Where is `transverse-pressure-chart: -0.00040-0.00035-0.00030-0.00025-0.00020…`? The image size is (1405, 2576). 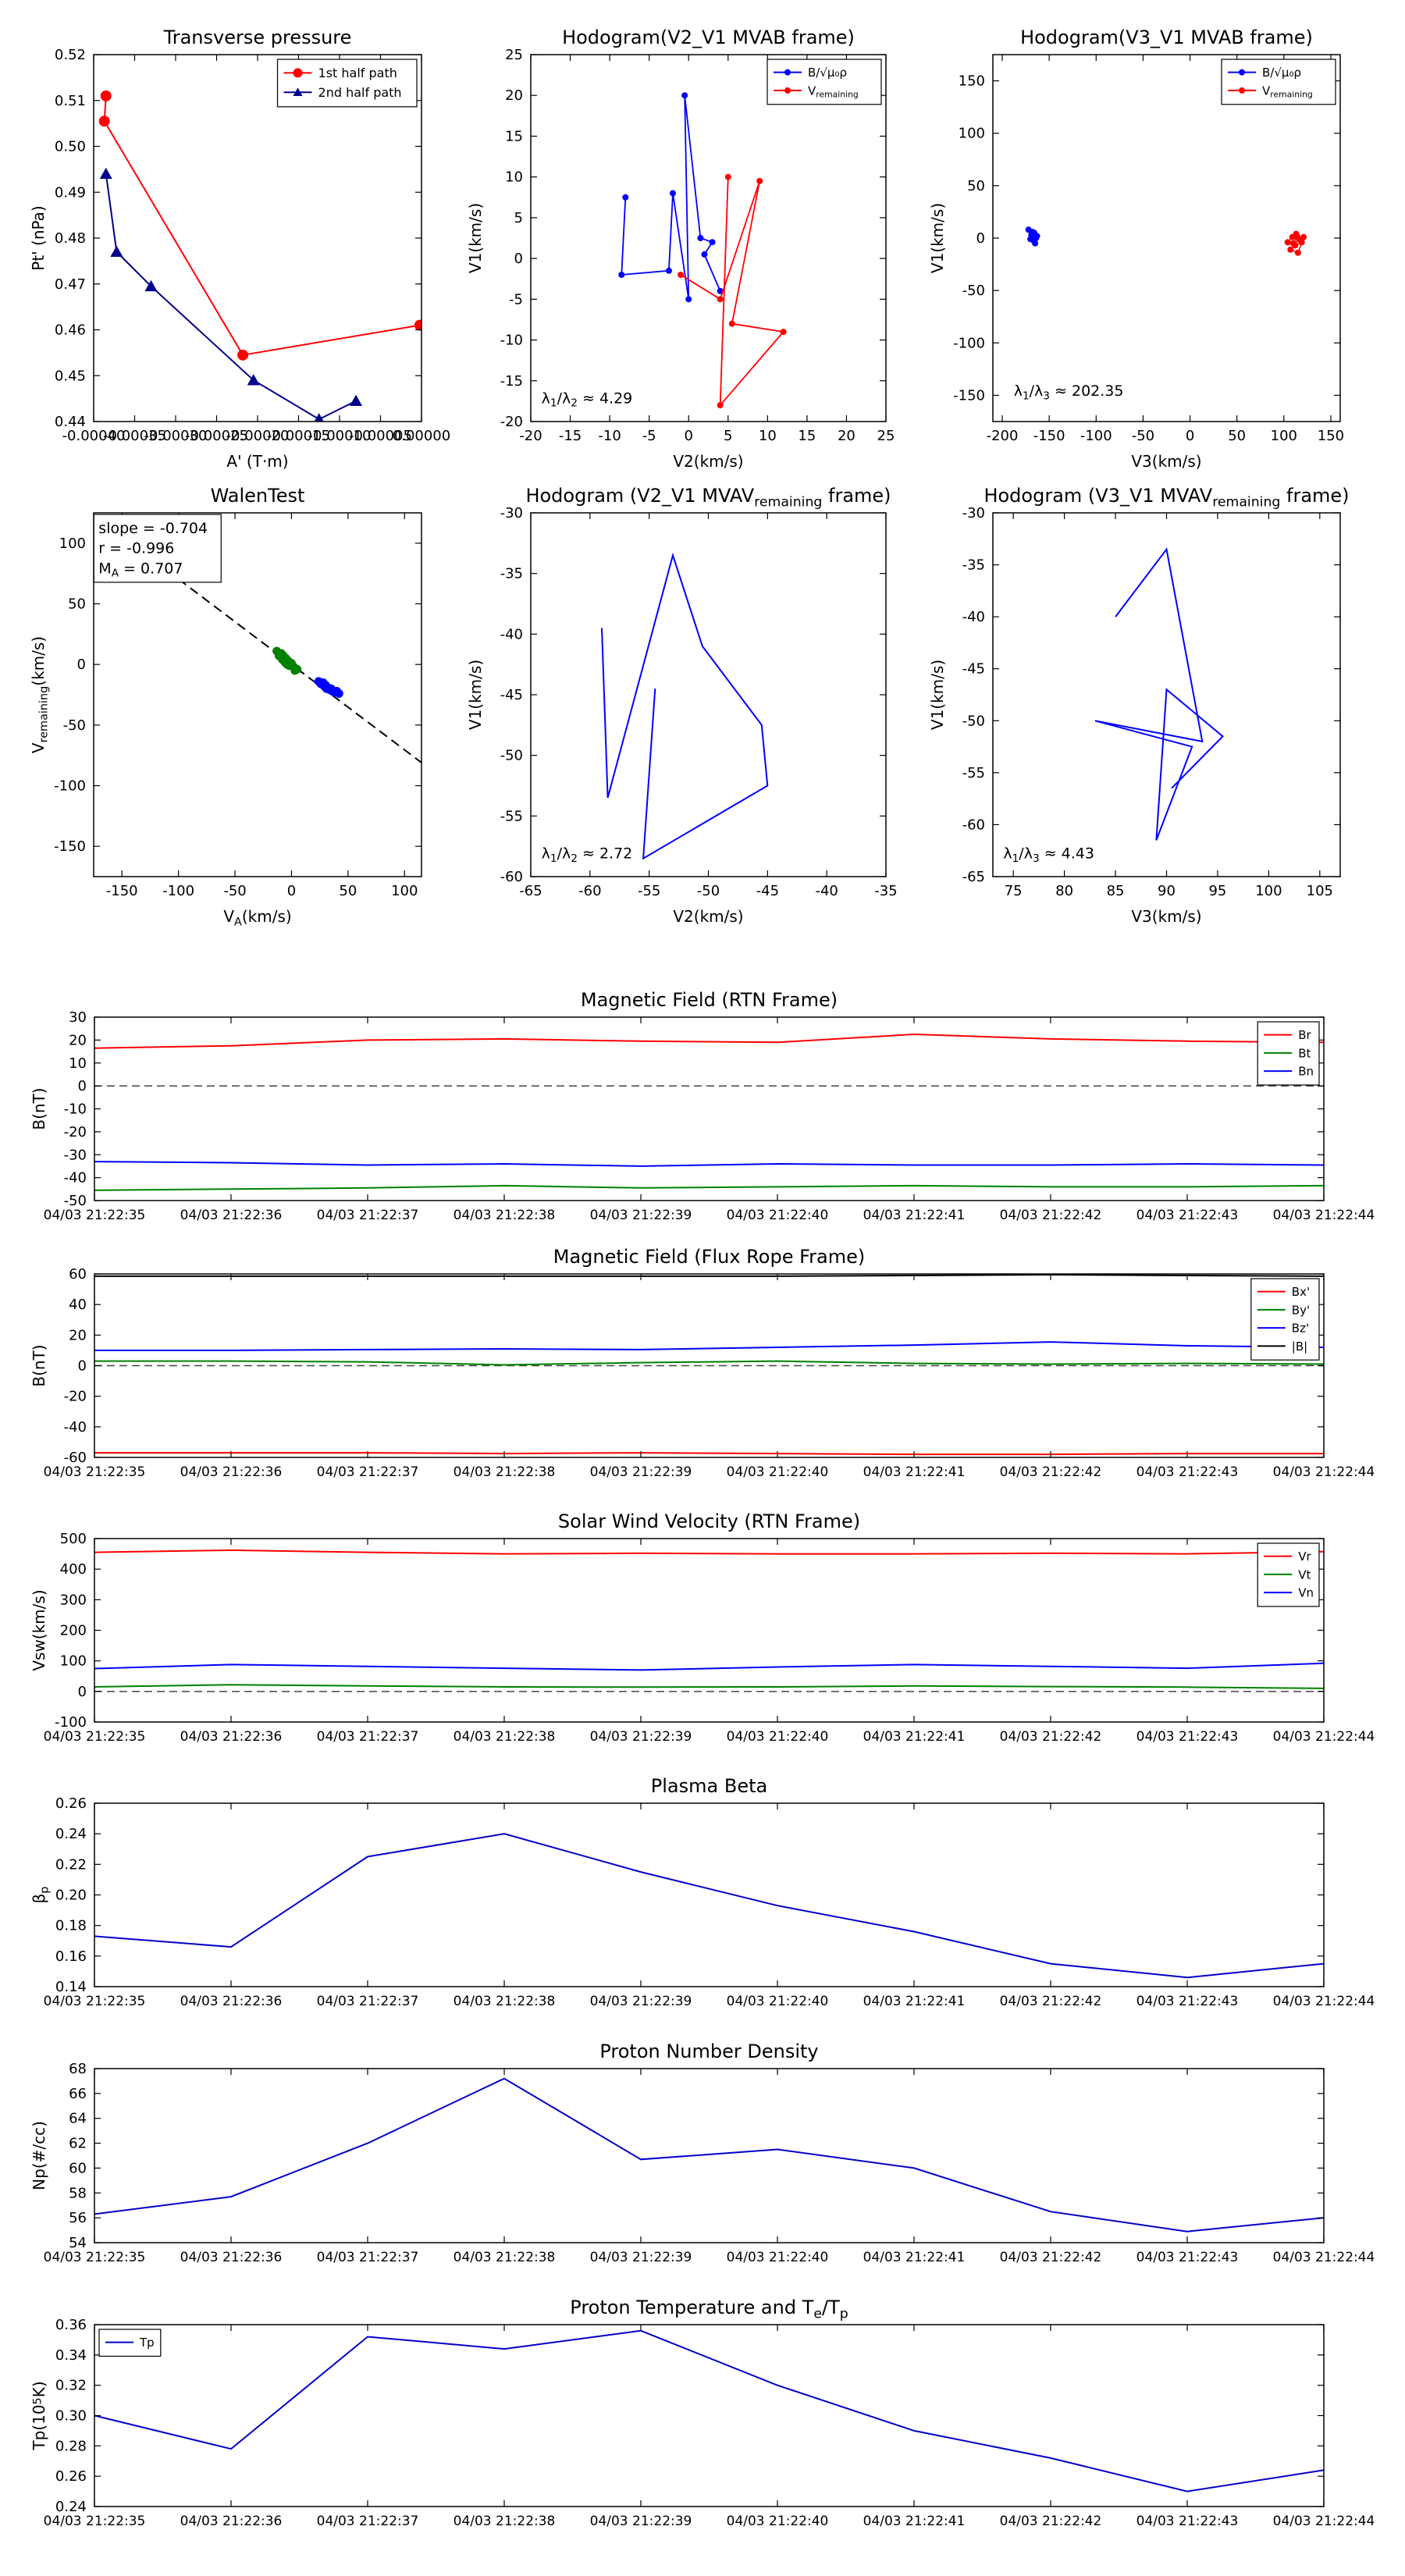 transverse-pressure-chart: -0.00040-0.00035-0.00030-0.00025-0.00020… is located at coordinates (240, 249).